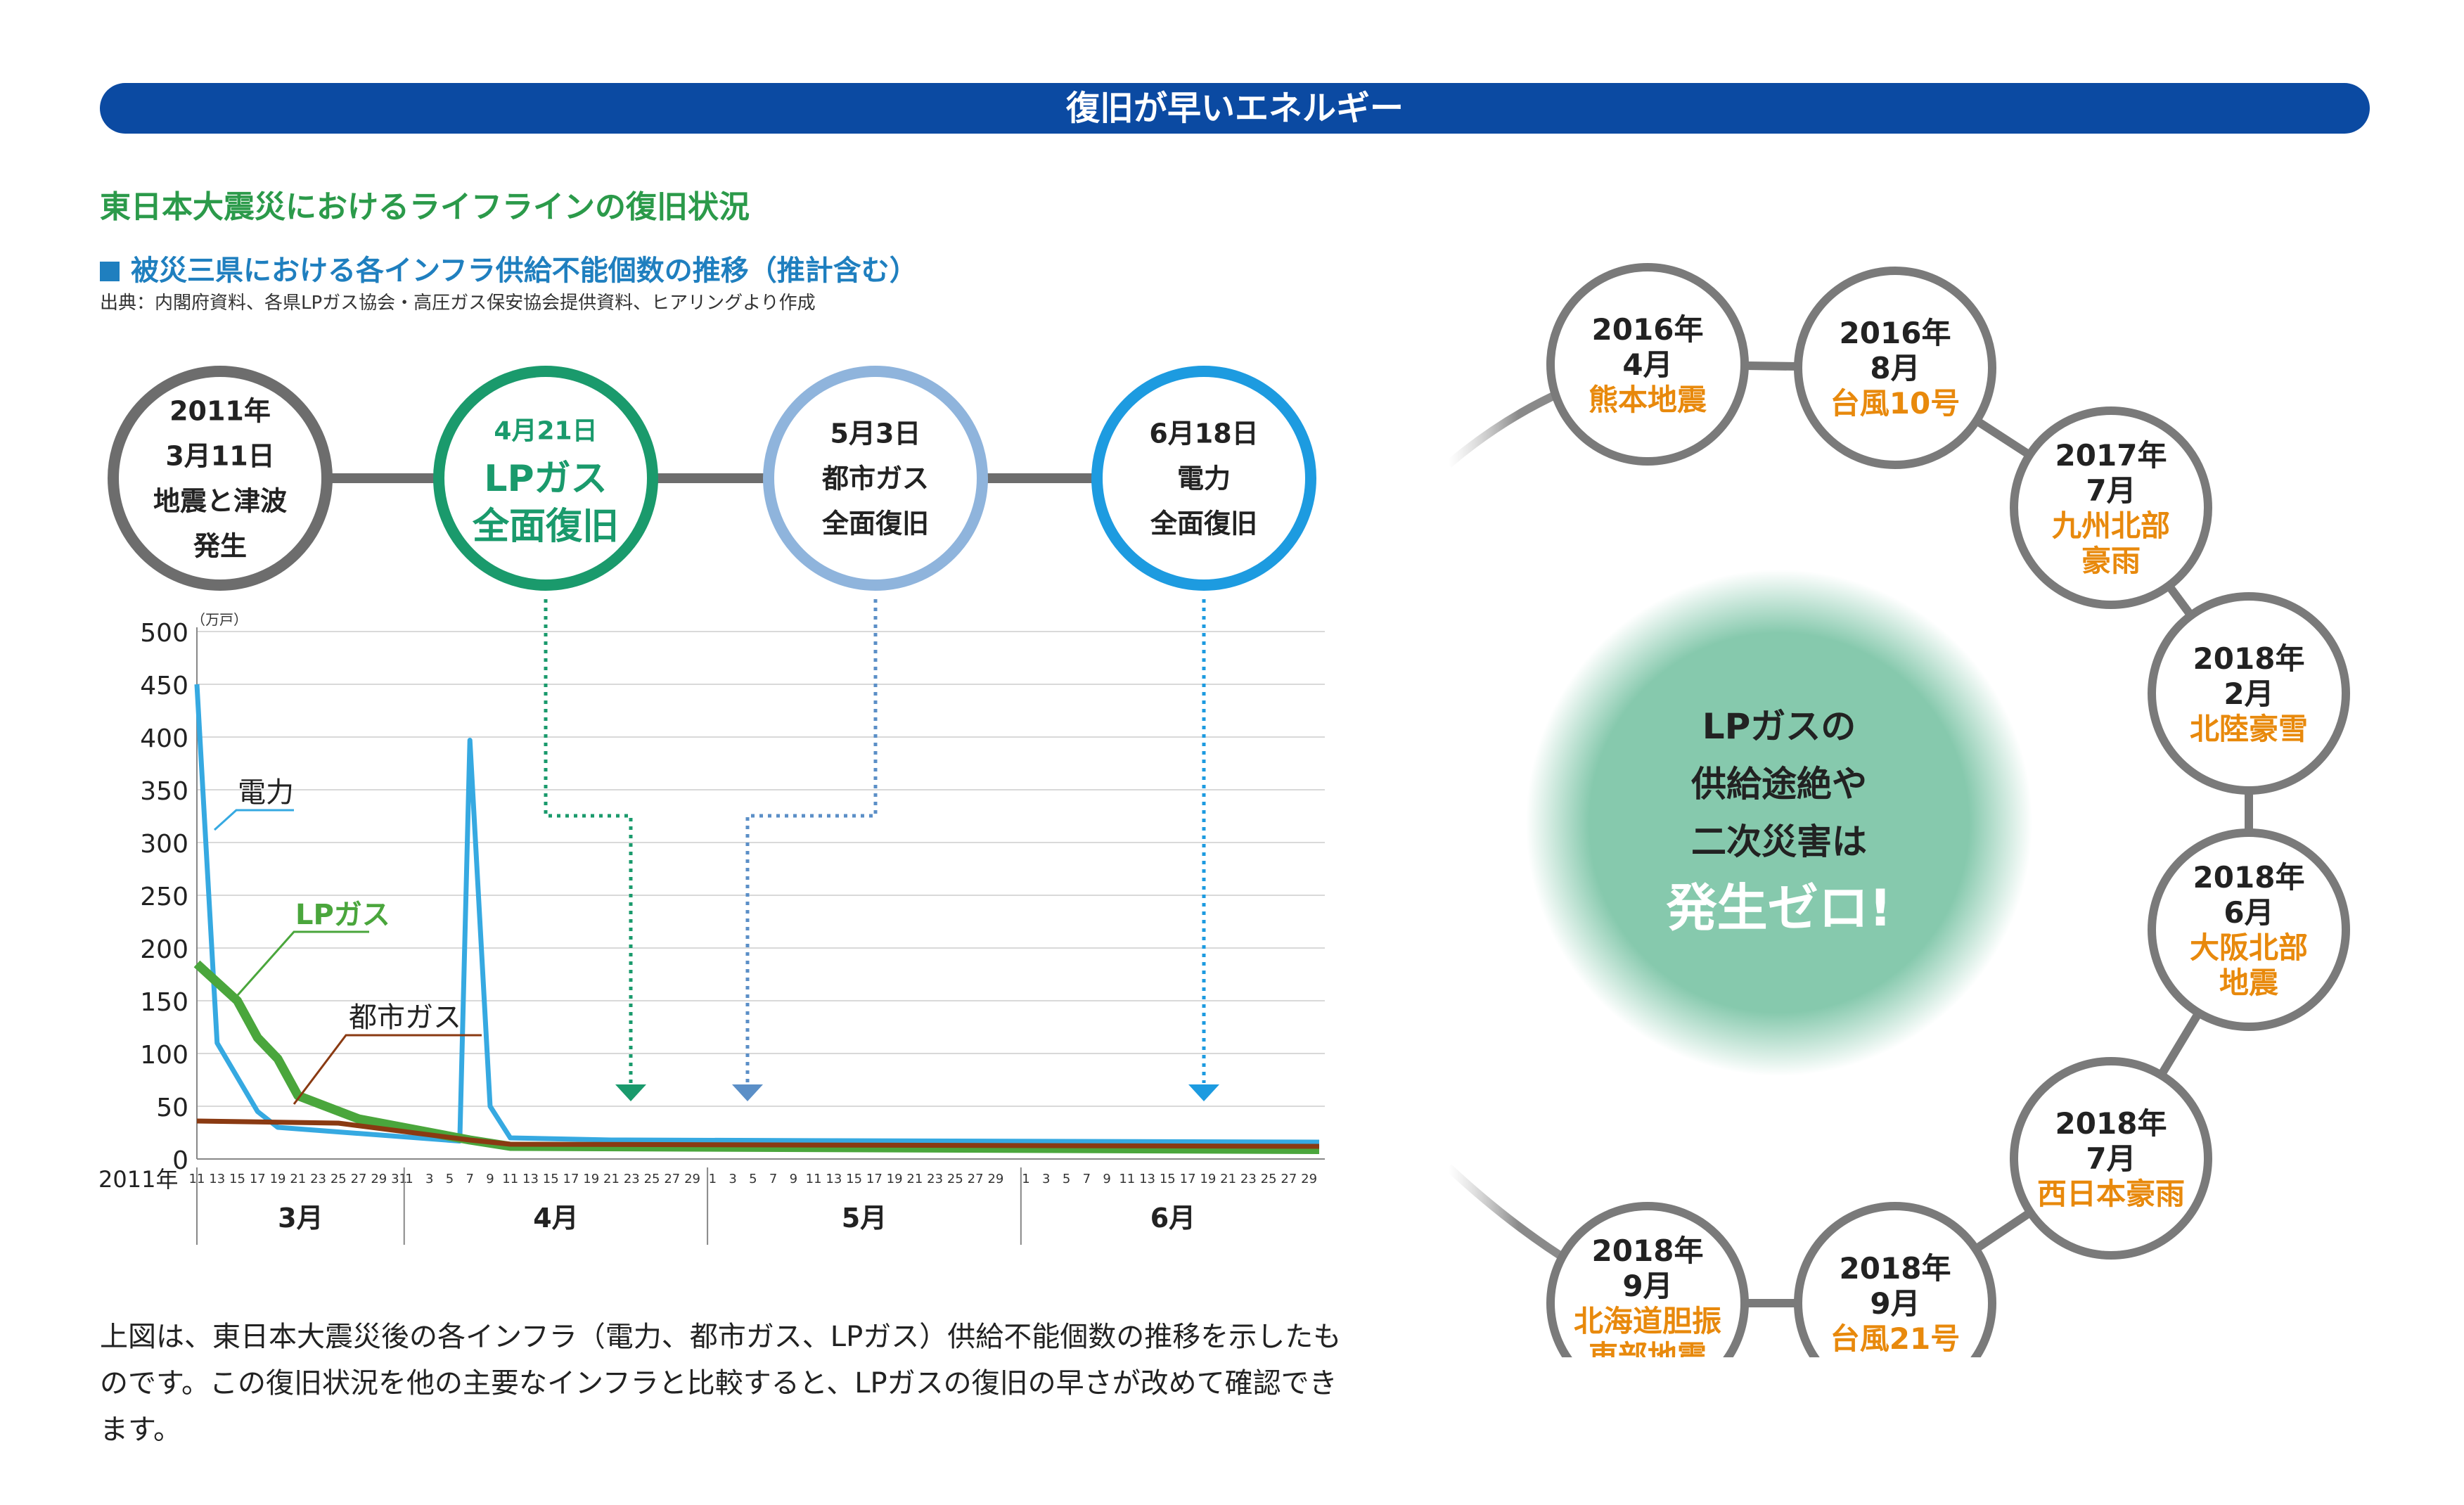 The image size is (2464, 1505). I want to click on timeline-label: 5月3日, so click(875, 433).